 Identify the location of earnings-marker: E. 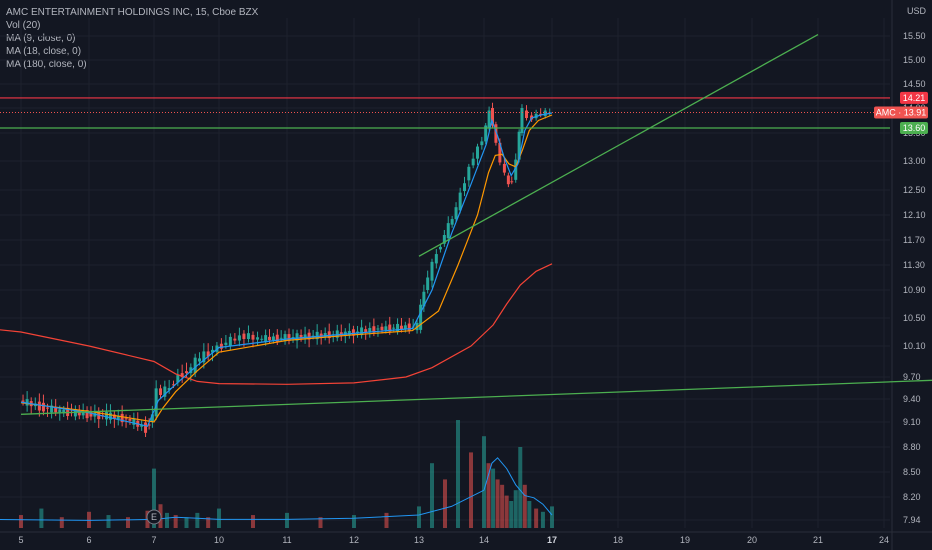
(154, 517).